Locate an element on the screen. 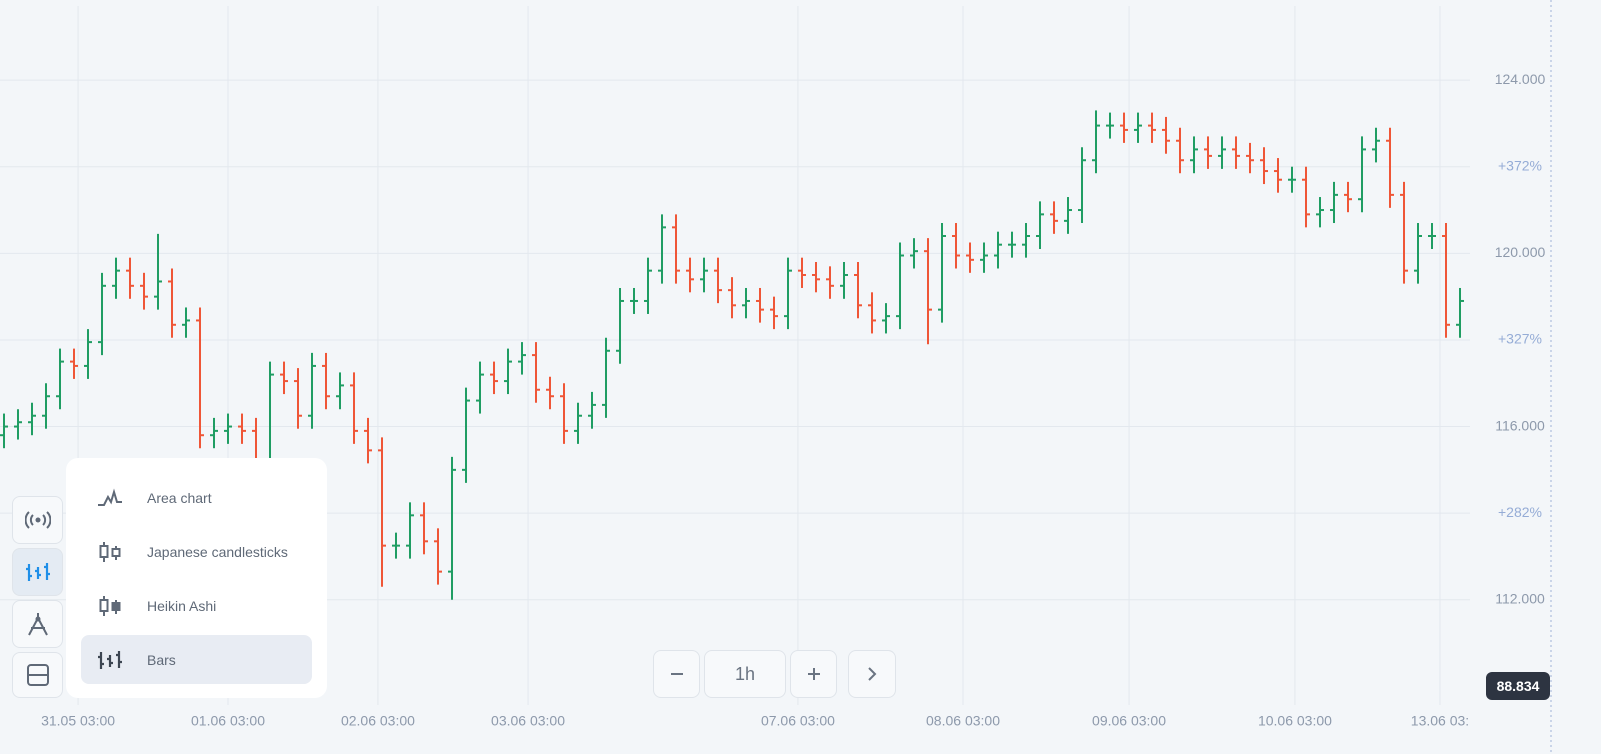 This screenshot has width=1601, height=754. layout-button is located at coordinates (37, 675).